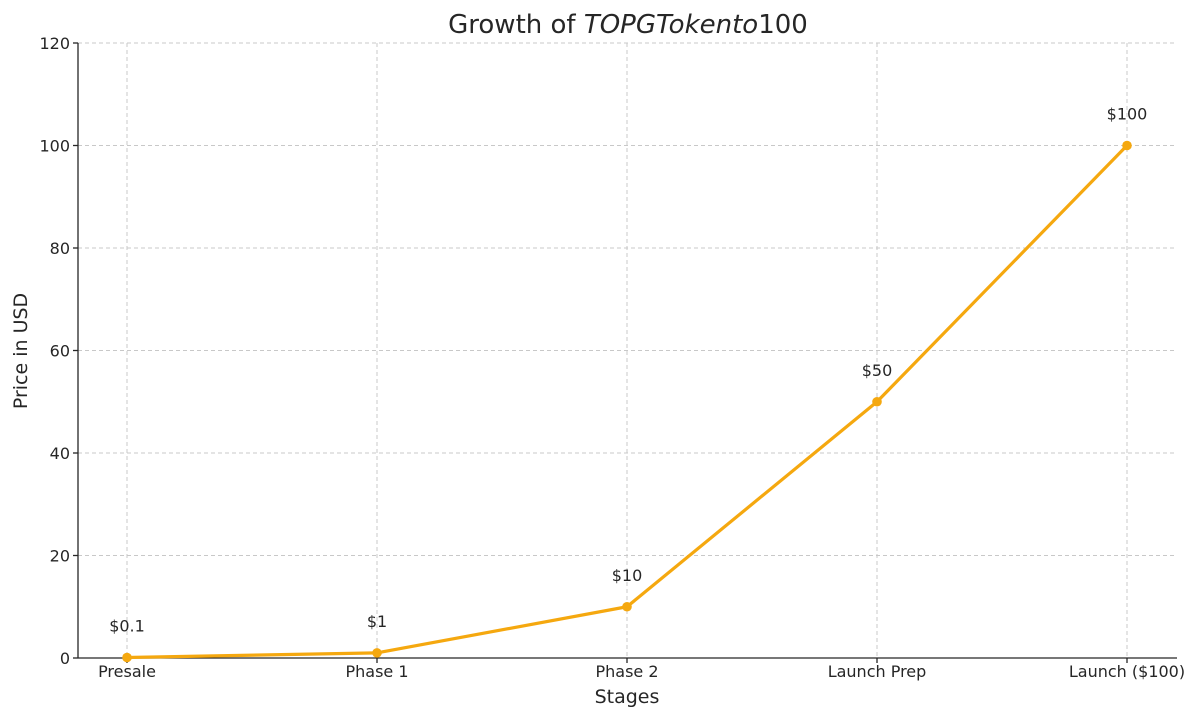 The image size is (1200, 720). I want to click on data-label: $1, so click(377, 621).